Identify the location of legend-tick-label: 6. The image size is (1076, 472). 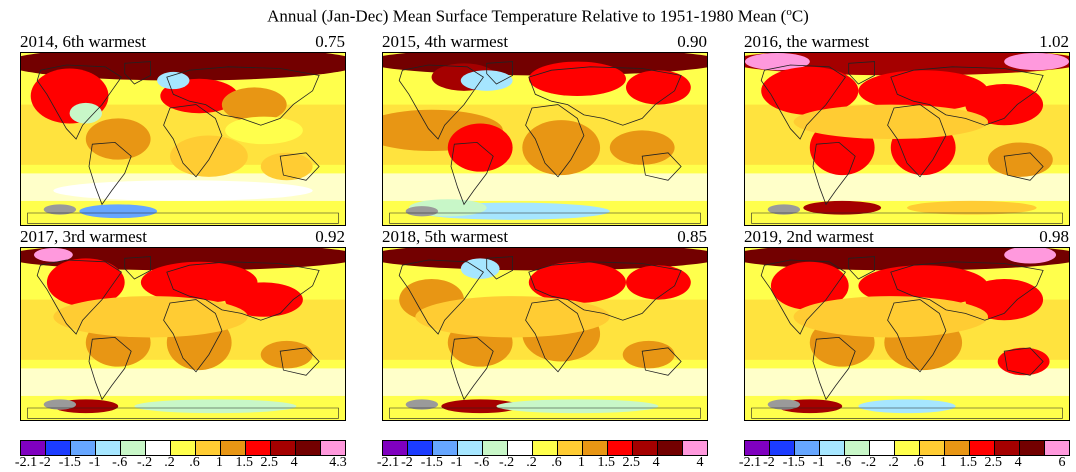
(1062, 462).